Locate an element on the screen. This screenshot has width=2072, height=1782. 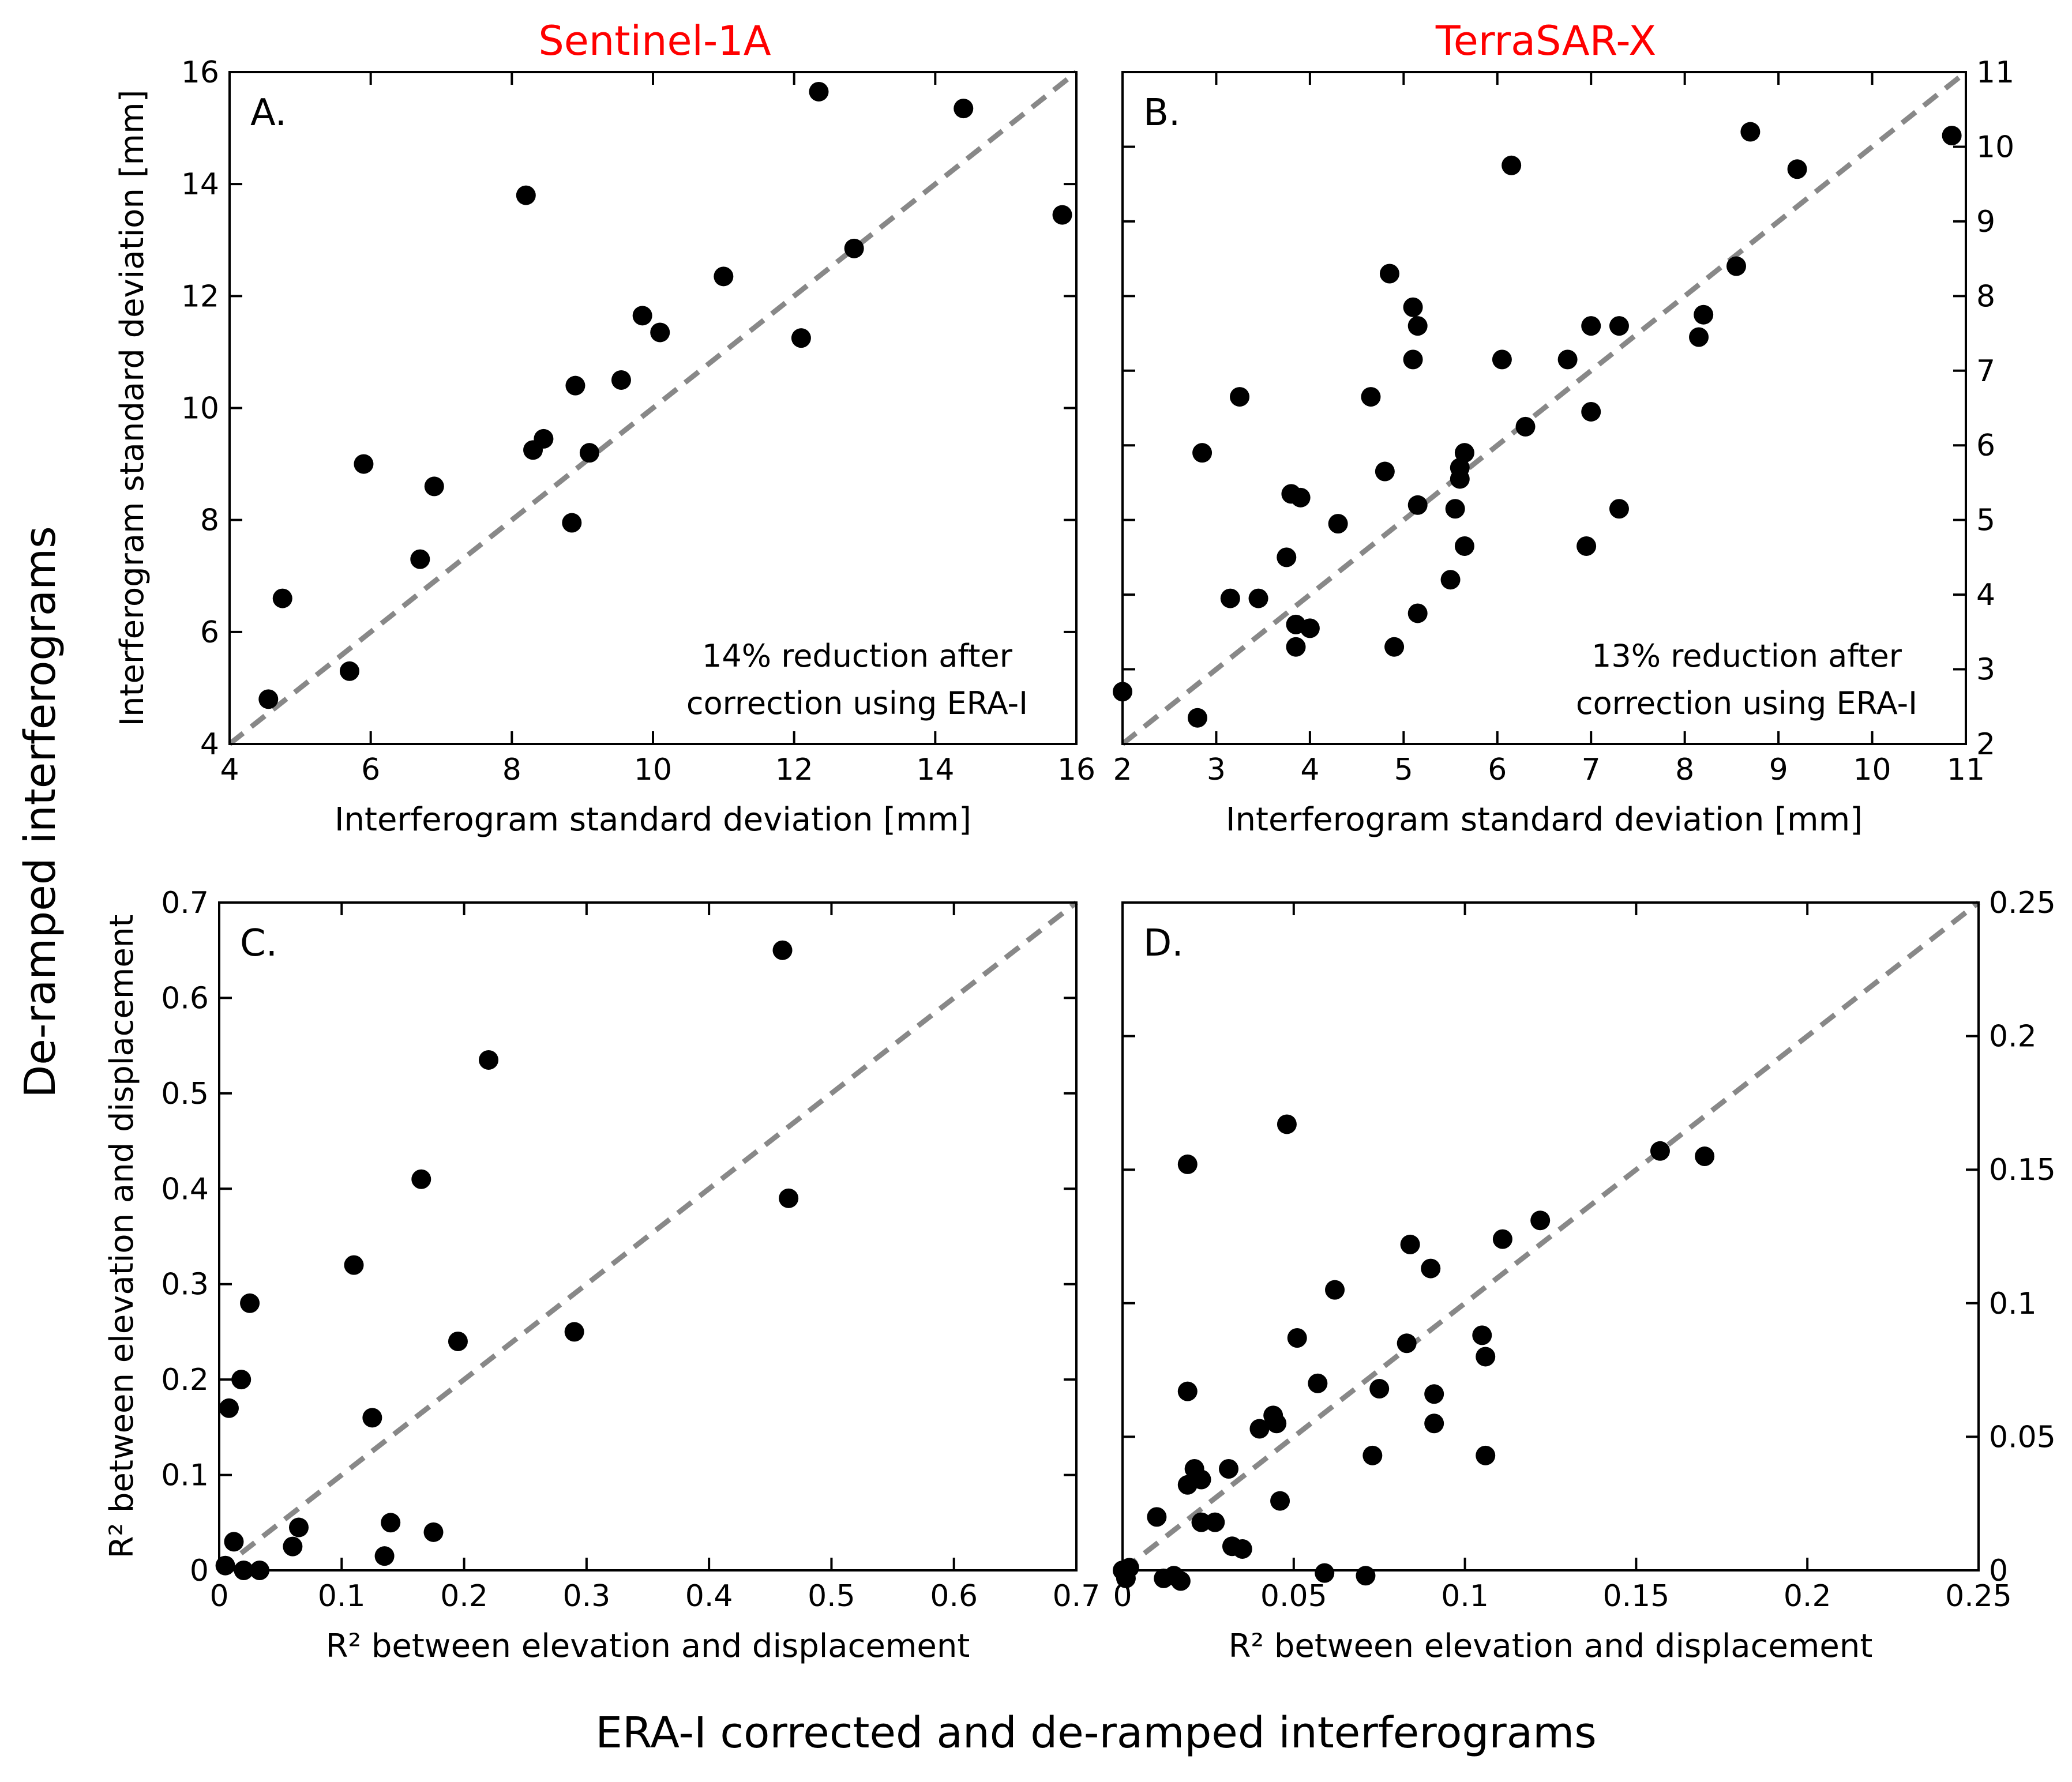
panel-d-y-tick-label: 0.1 is located at coordinates (2013, 1304).